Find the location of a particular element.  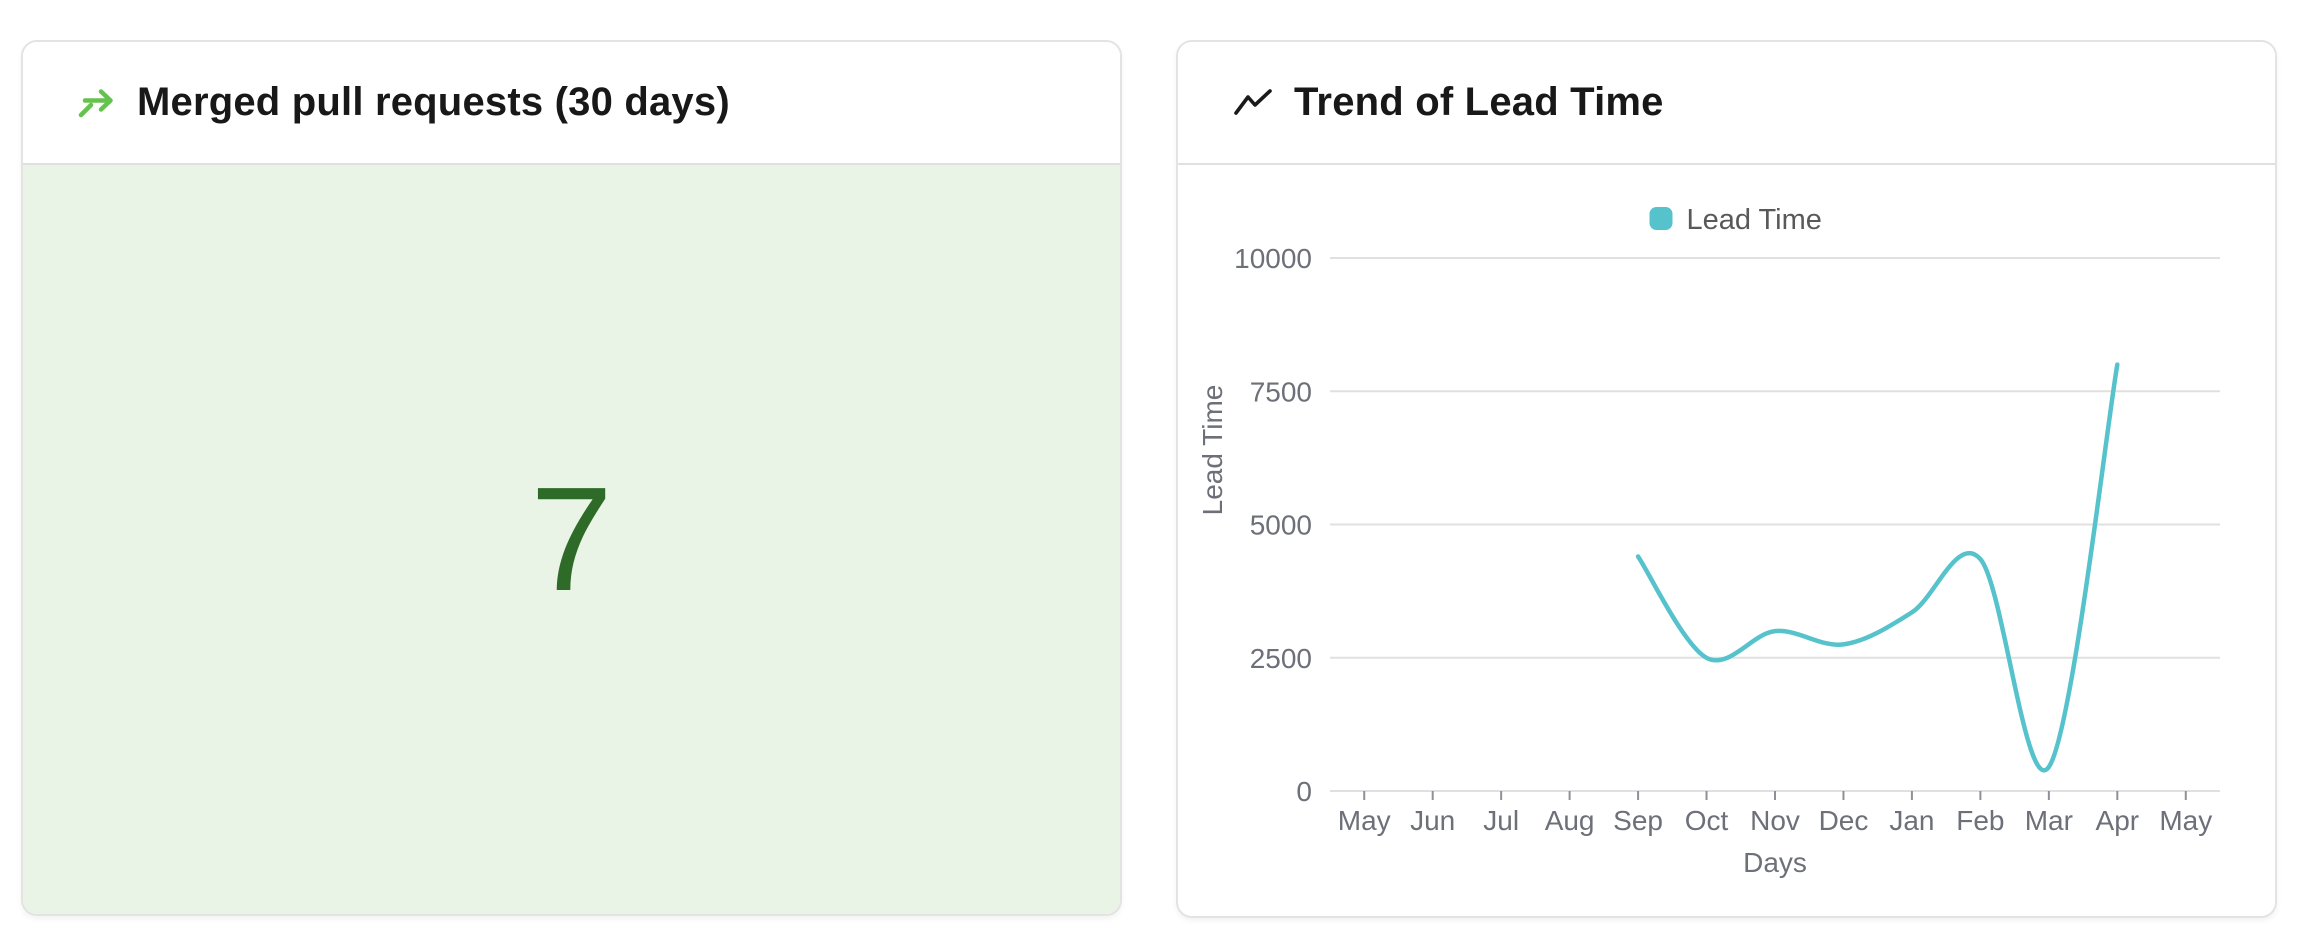

svg-text: Apr is located at coordinates (2118, 820).